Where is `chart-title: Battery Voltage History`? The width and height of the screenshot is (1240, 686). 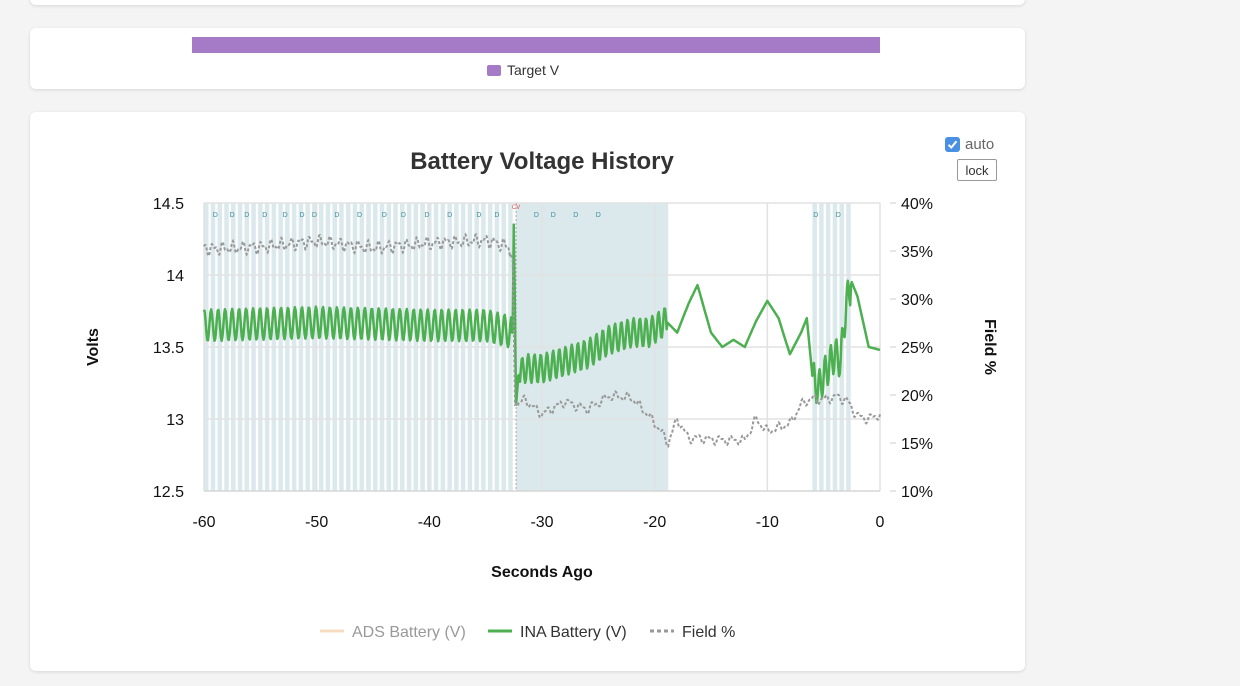 chart-title: Battery Voltage History is located at coordinates (542, 161).